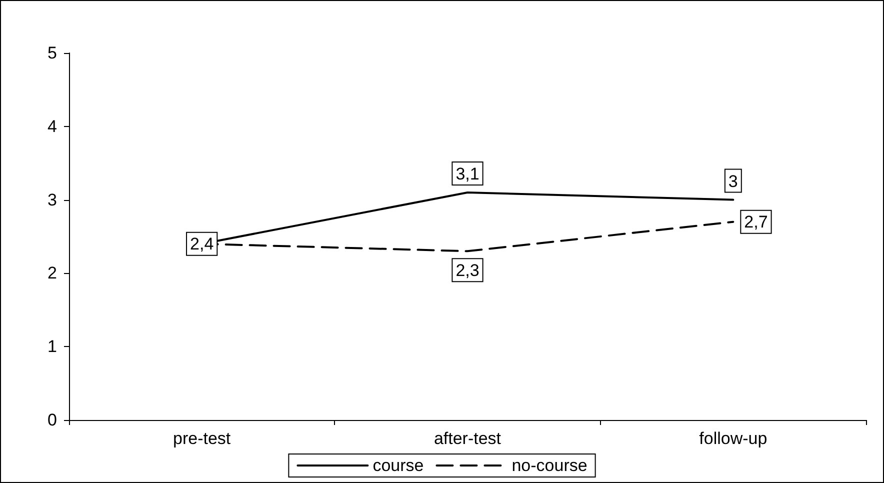 This screenshot has height=483, width=884. I want to click on y-tick-label: 2, so click(52, 273).